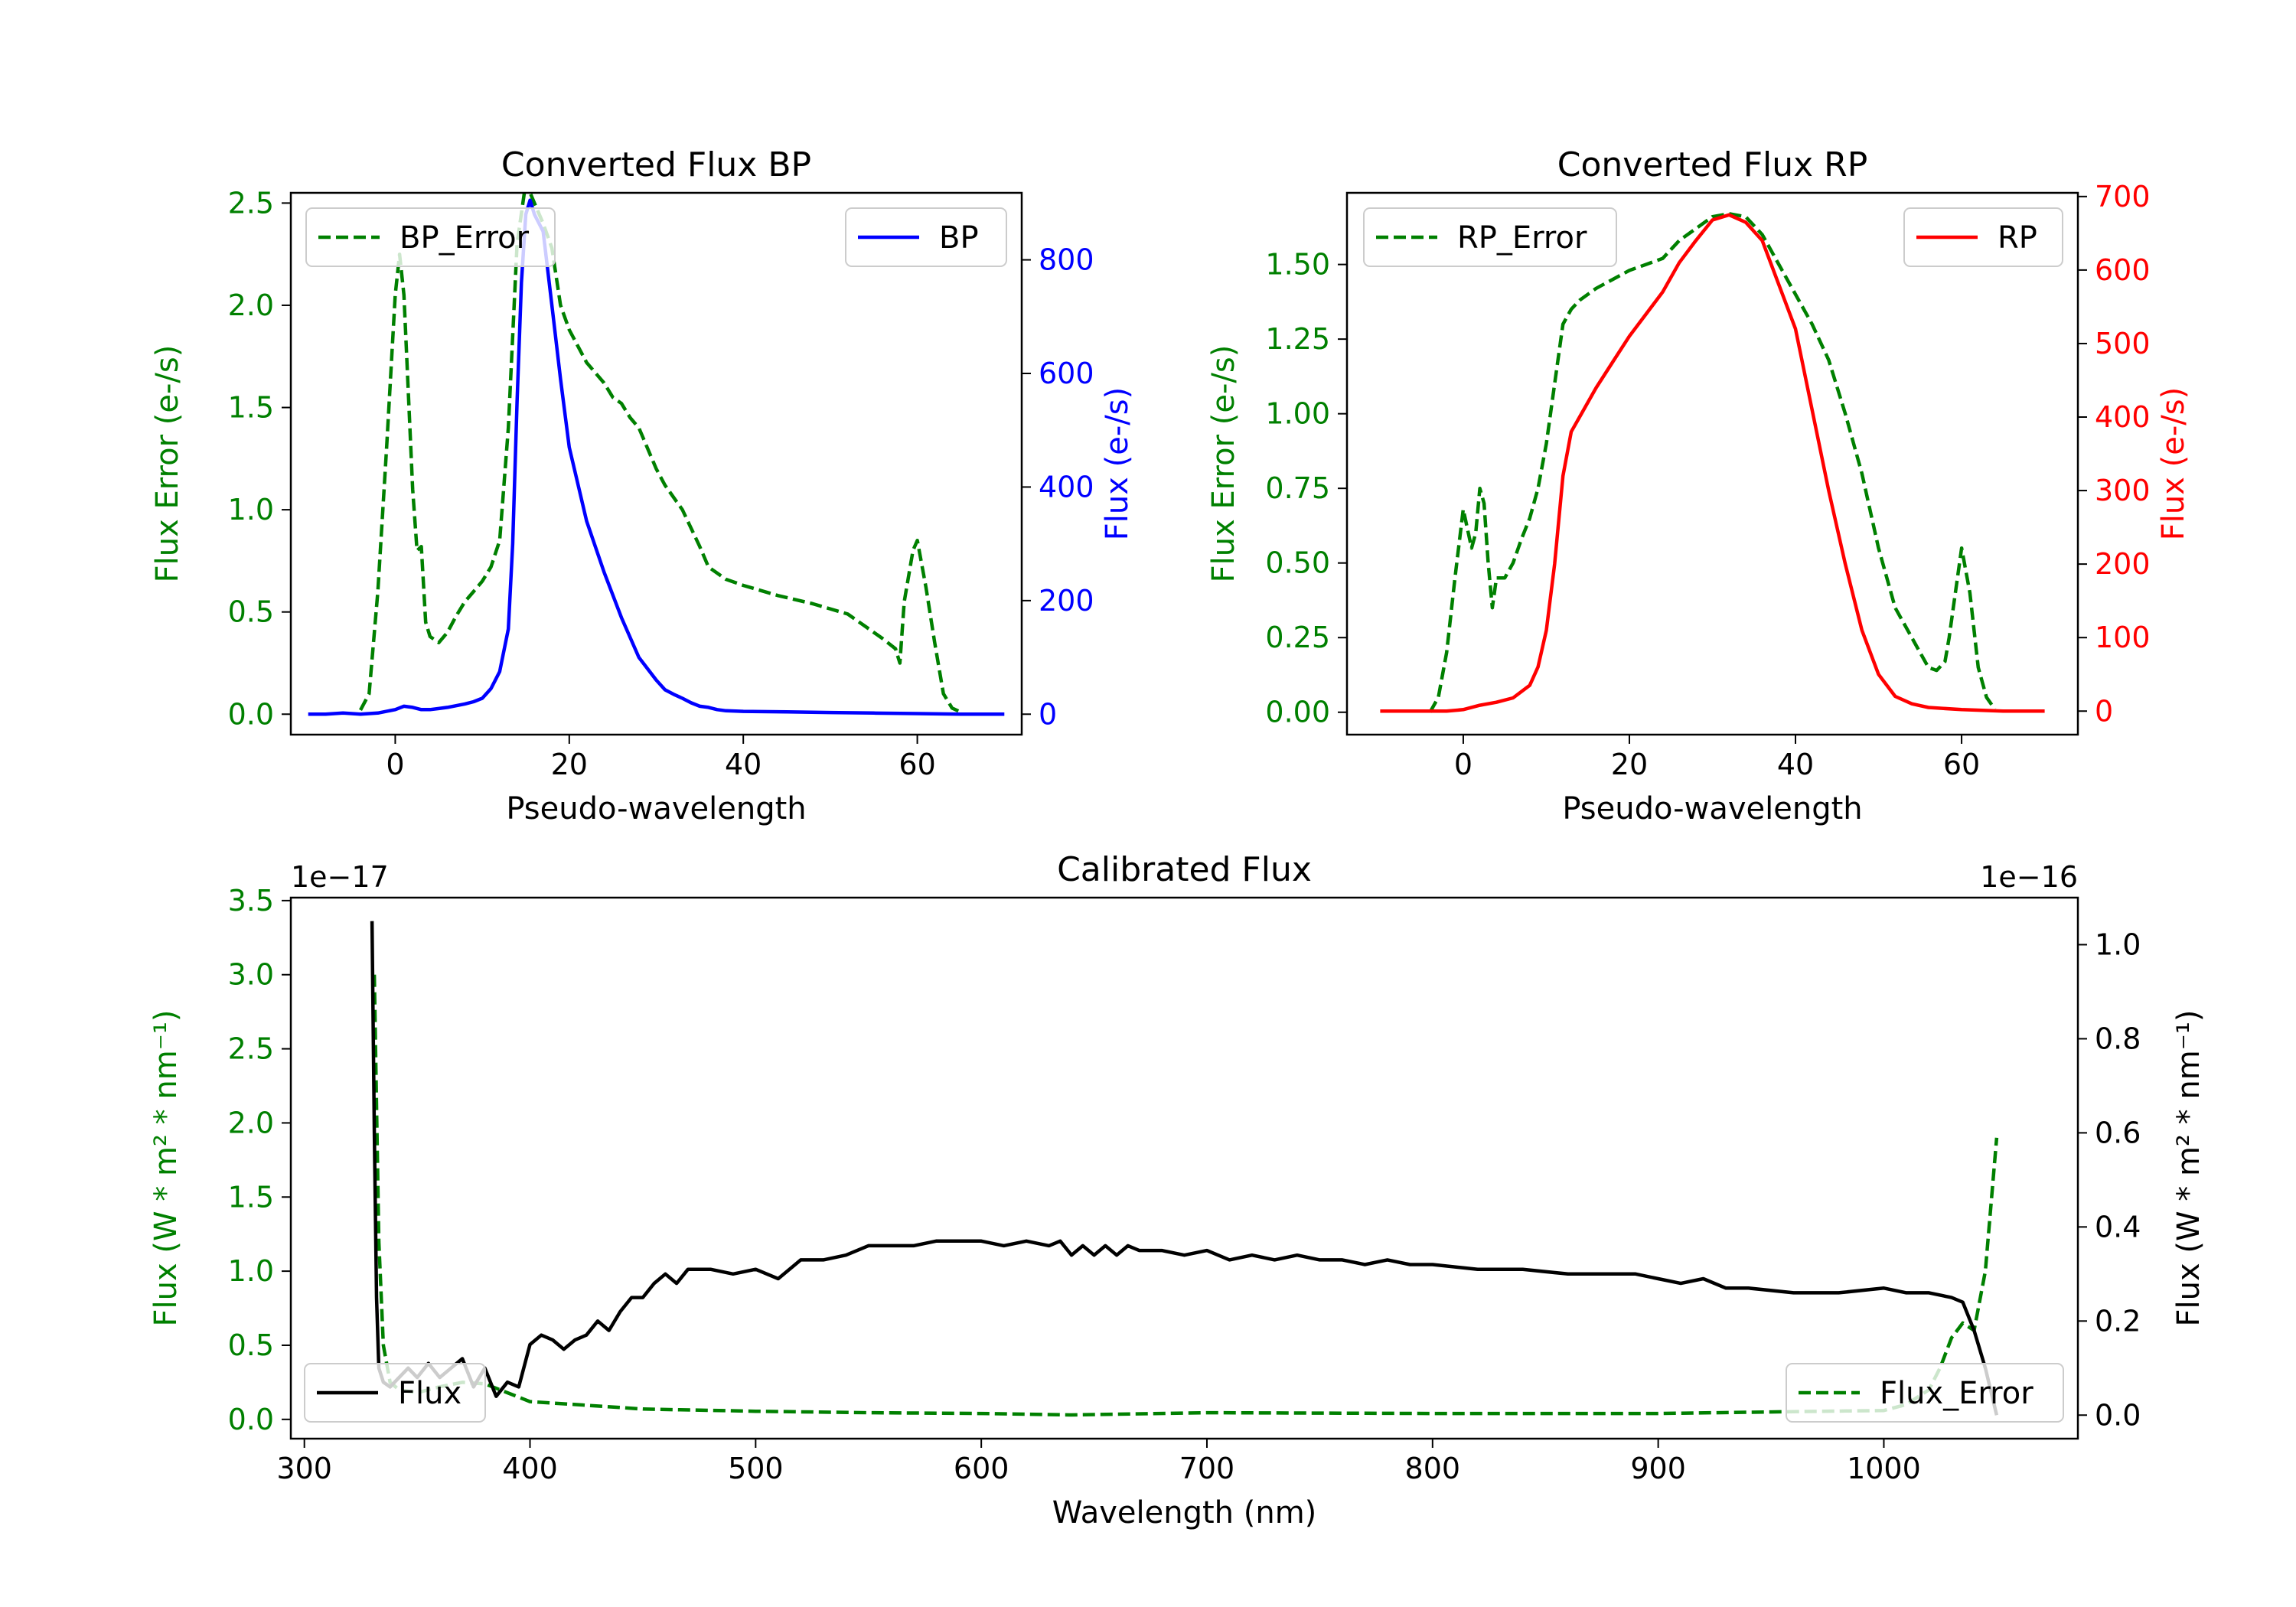 The width and height of the screenshot is (2296, 1607). What do you see at coordinates (2123, 270) in the screenshot?
I see `rp-y-right-tick-label: 600` at bounding box center [2123, 270].